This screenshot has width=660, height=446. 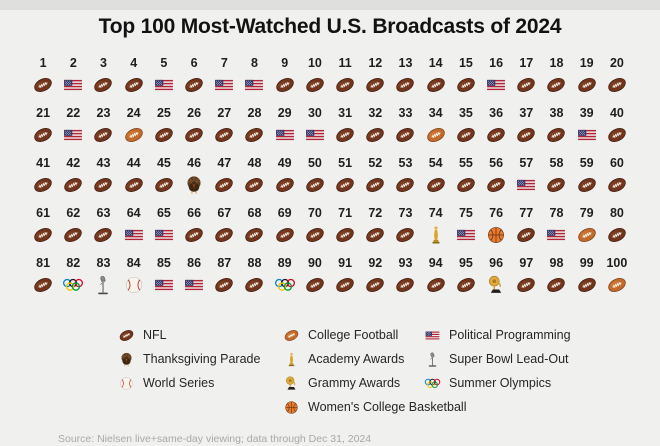 What do you see at coordinates (194, 263) in the screenshot?
I see `rank-label: 86` at bounding box center [194, 263].